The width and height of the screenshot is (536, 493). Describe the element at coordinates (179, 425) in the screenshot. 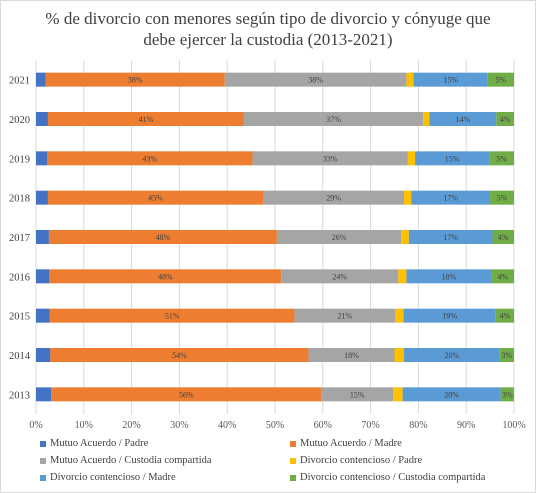

I see `x-tick-label: 30%` at that location.